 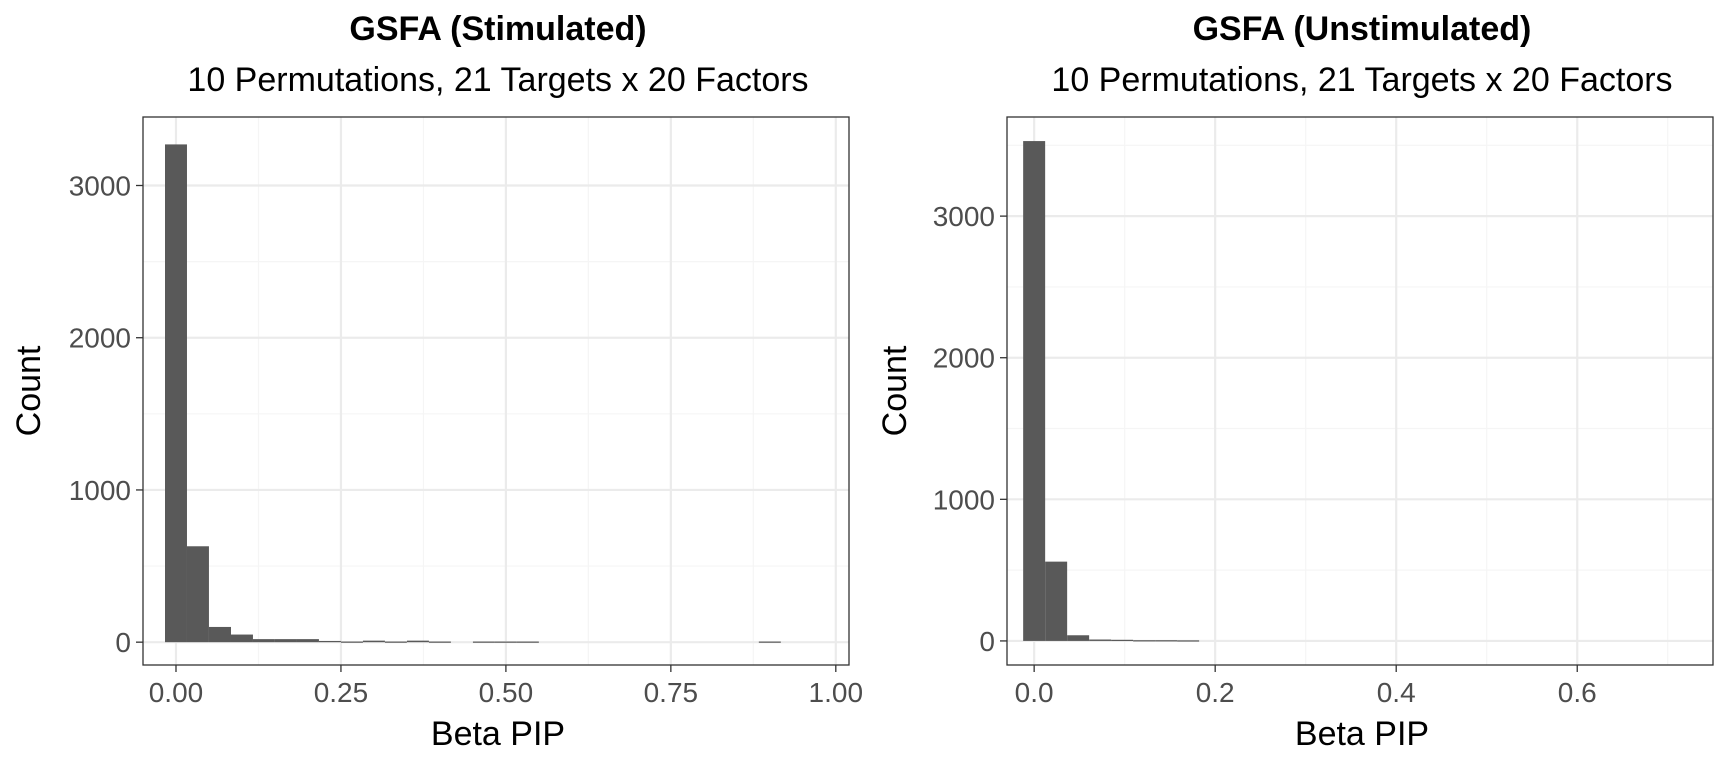 What do you see at coordinates (671, 692) in the screenshot?
I see `x-tick-label: 0.75` at bounding box center [671, 692].